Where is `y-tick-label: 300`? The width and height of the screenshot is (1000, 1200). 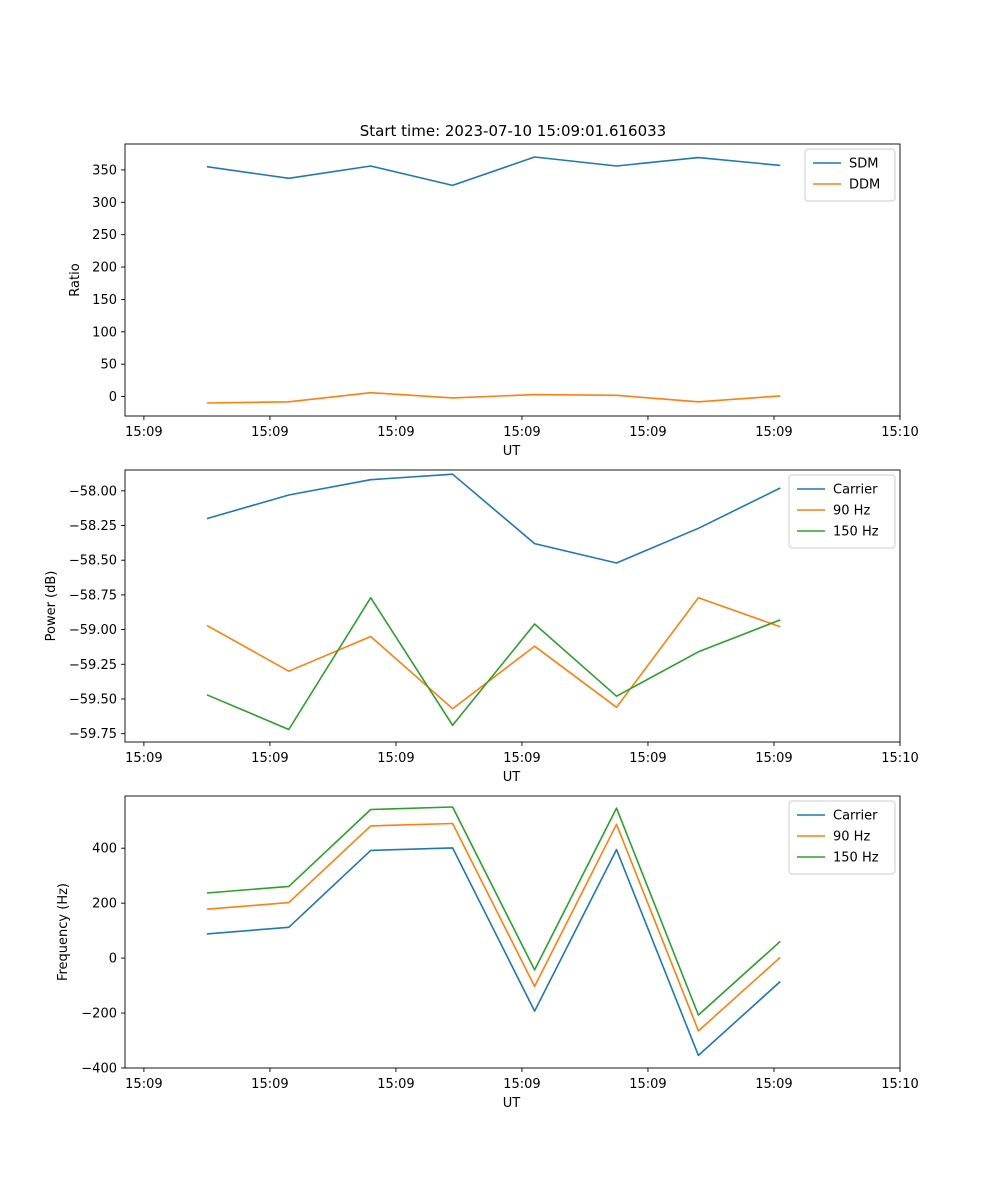
y-tick-label: 300 is located at coordinates (104, 203).